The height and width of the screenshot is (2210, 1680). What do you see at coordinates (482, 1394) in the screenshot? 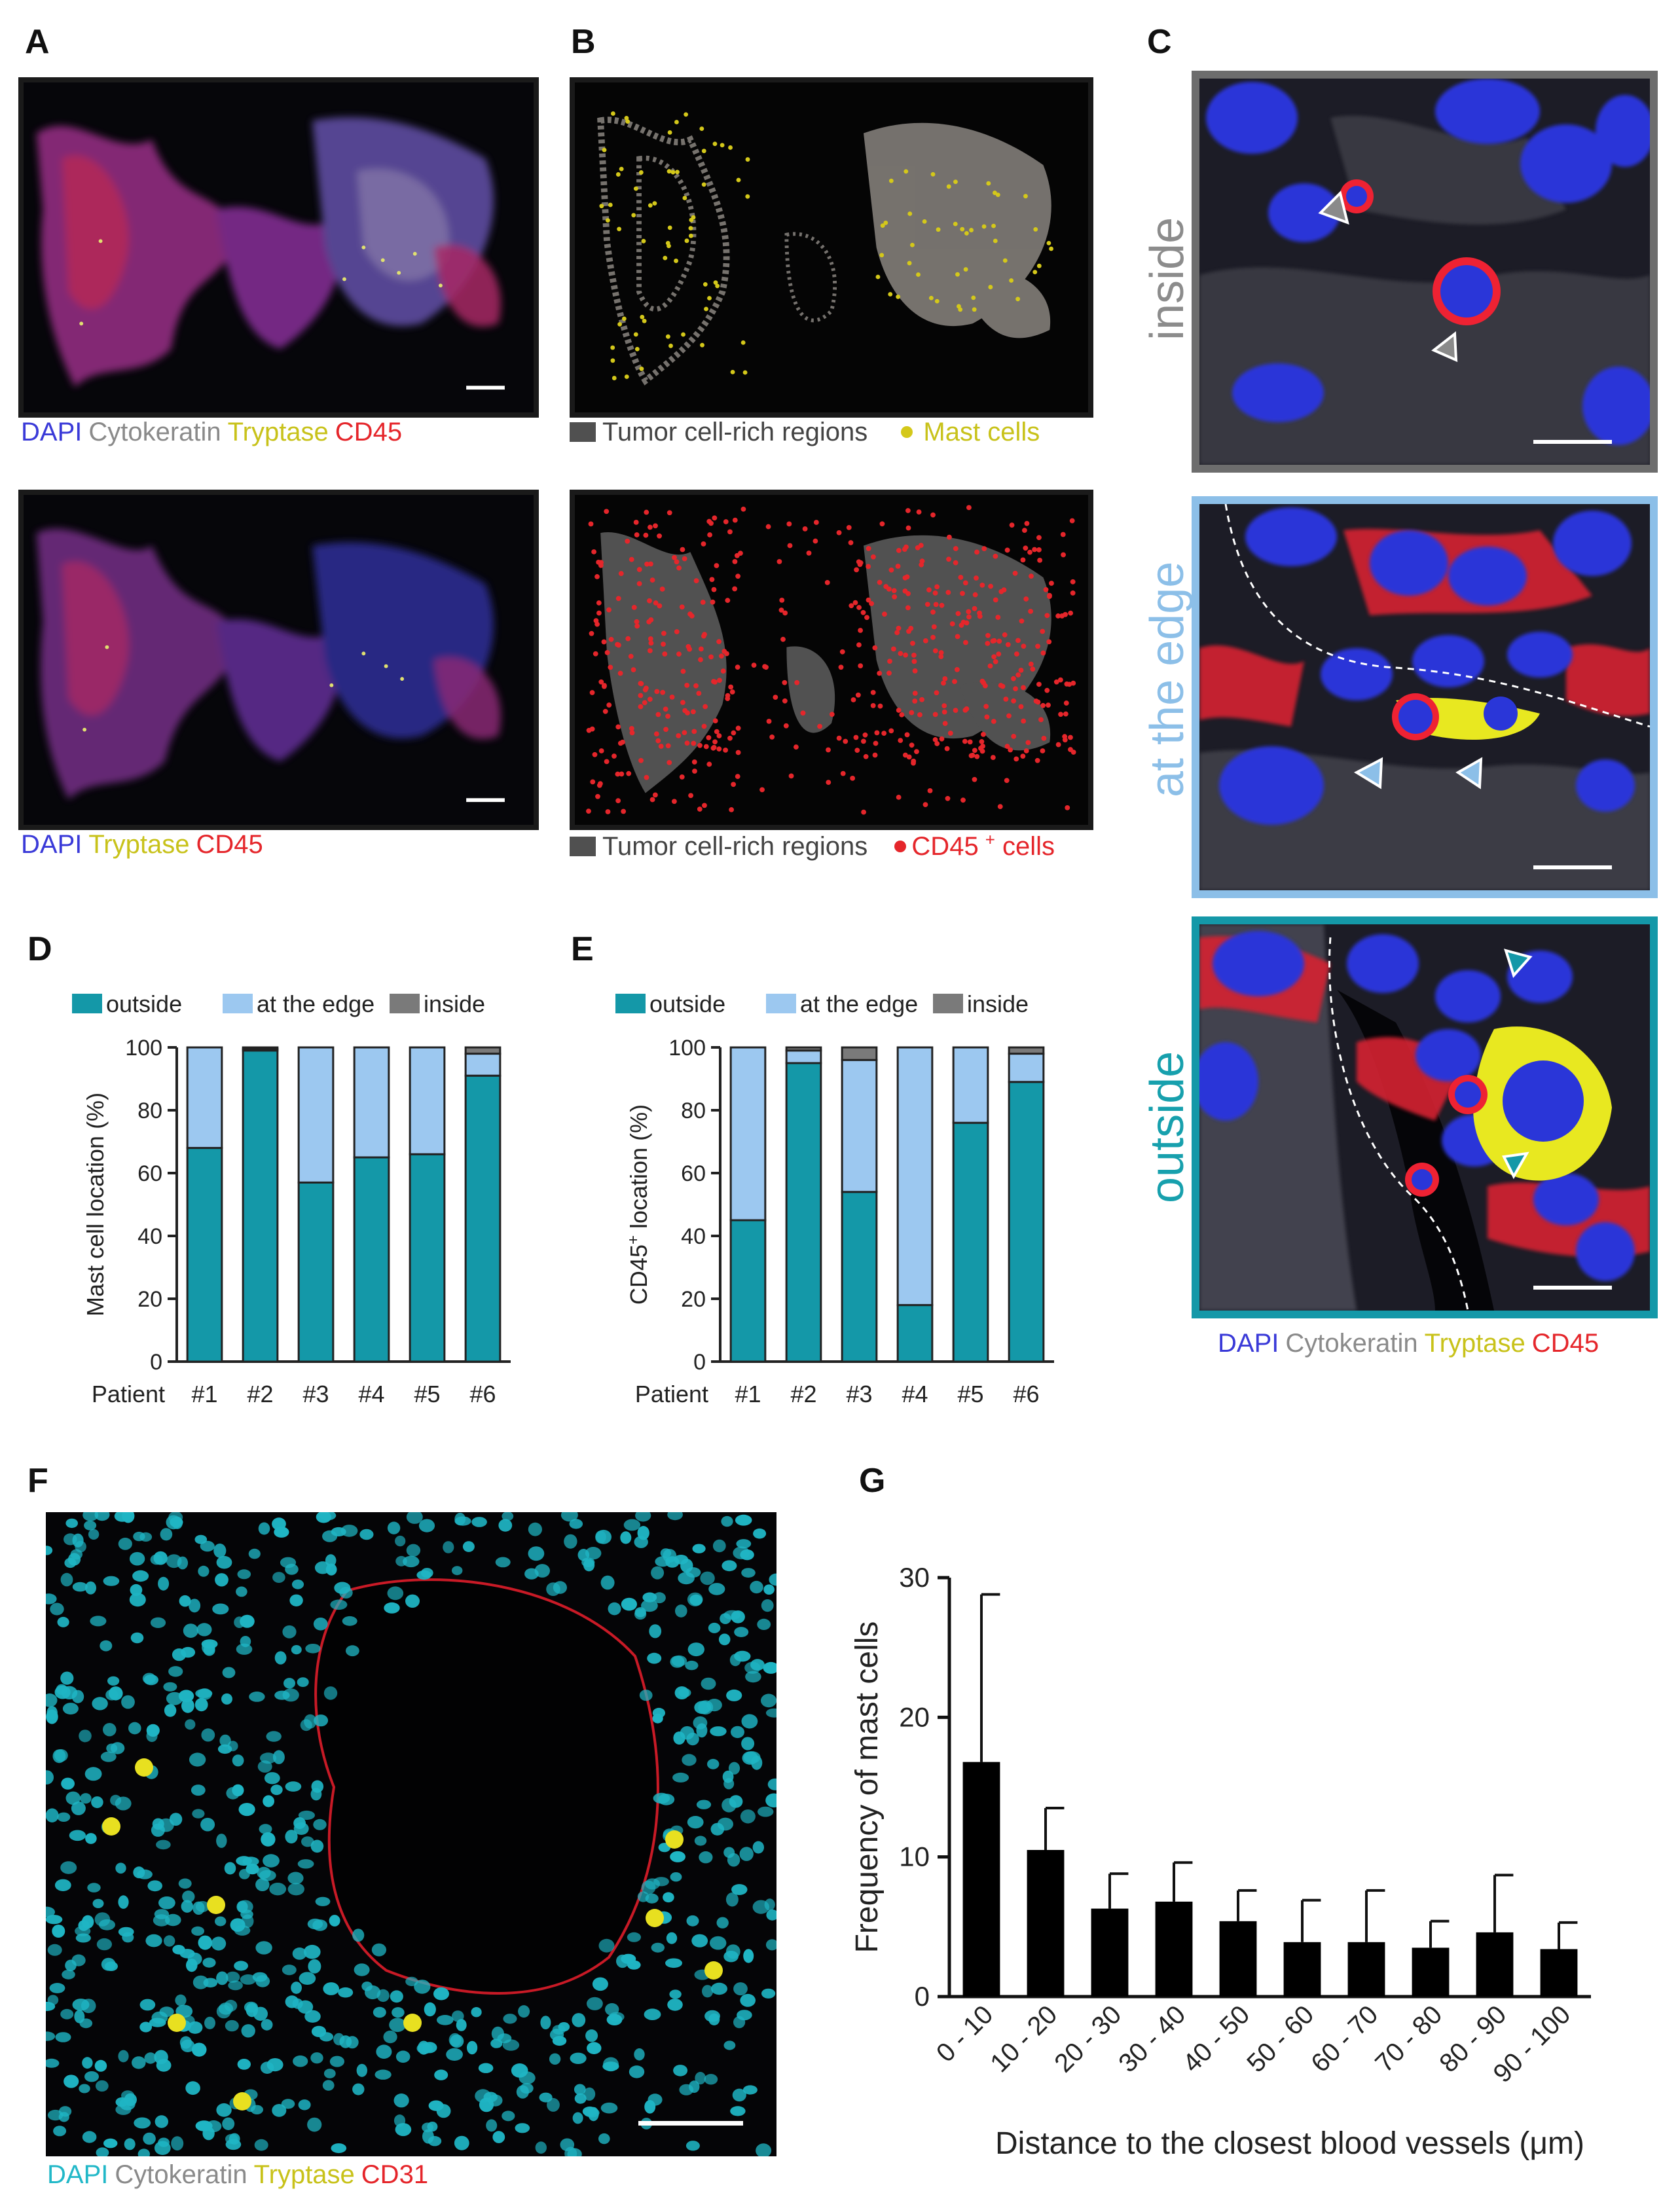
I see `x-tick-label: #6` at bounding box center [482, 1394].